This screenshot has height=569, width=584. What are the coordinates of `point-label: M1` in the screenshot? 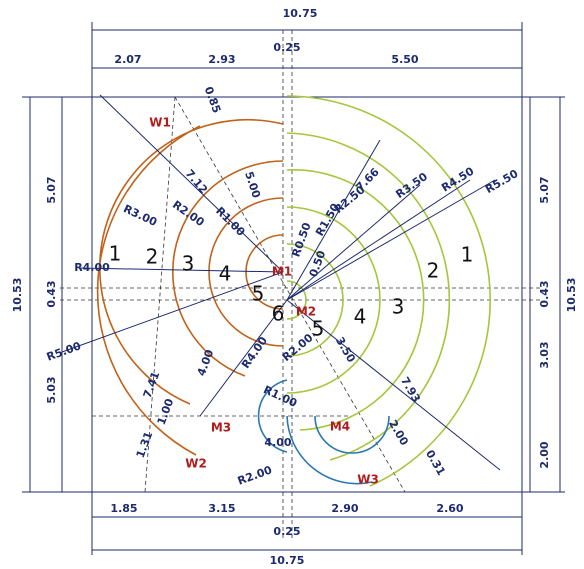 It's located at (282, 272).